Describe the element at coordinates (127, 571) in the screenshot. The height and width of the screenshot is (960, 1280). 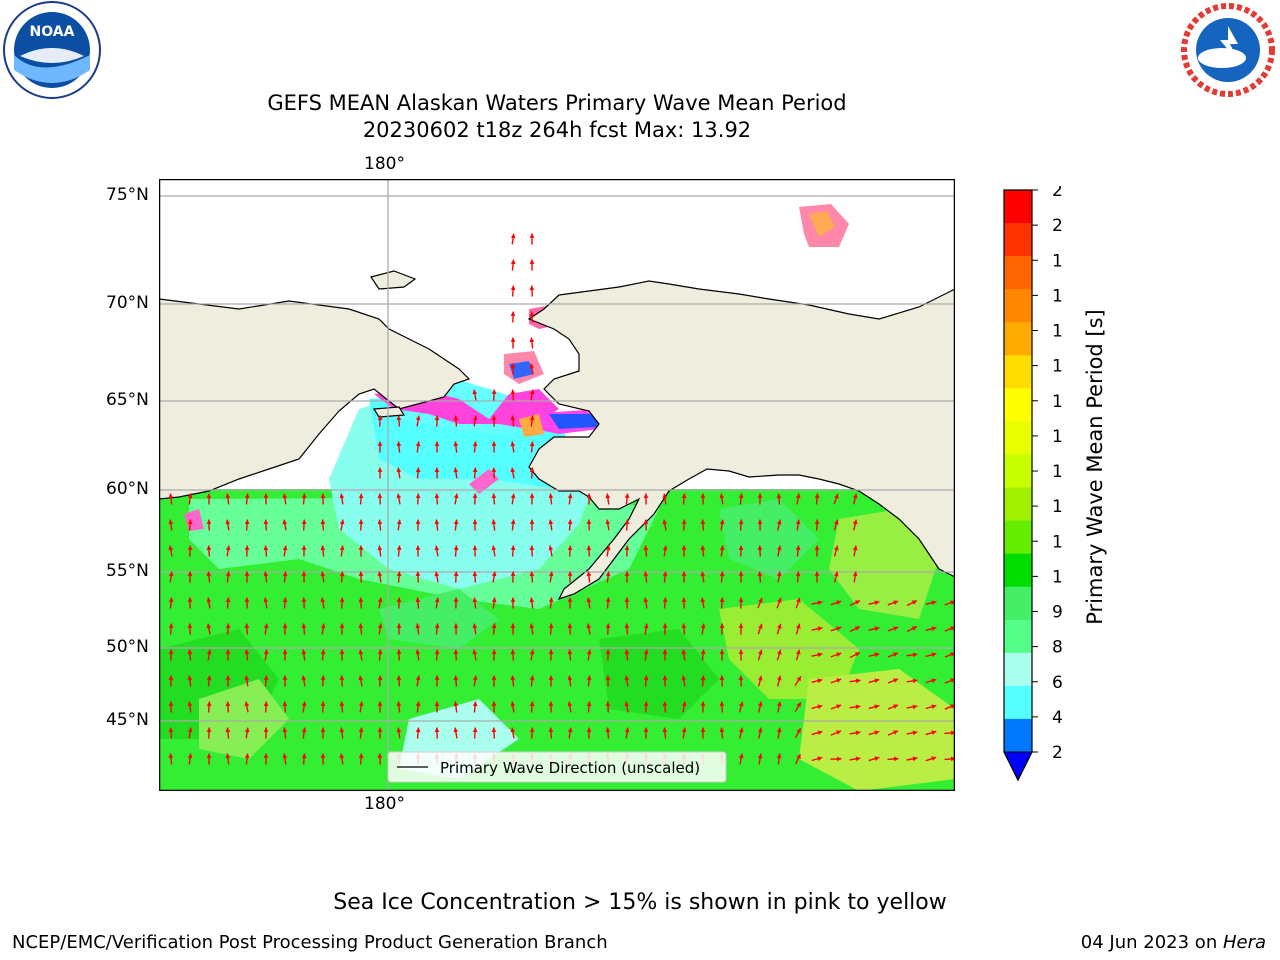
I see `lat-label-55: 55°N` at that location.